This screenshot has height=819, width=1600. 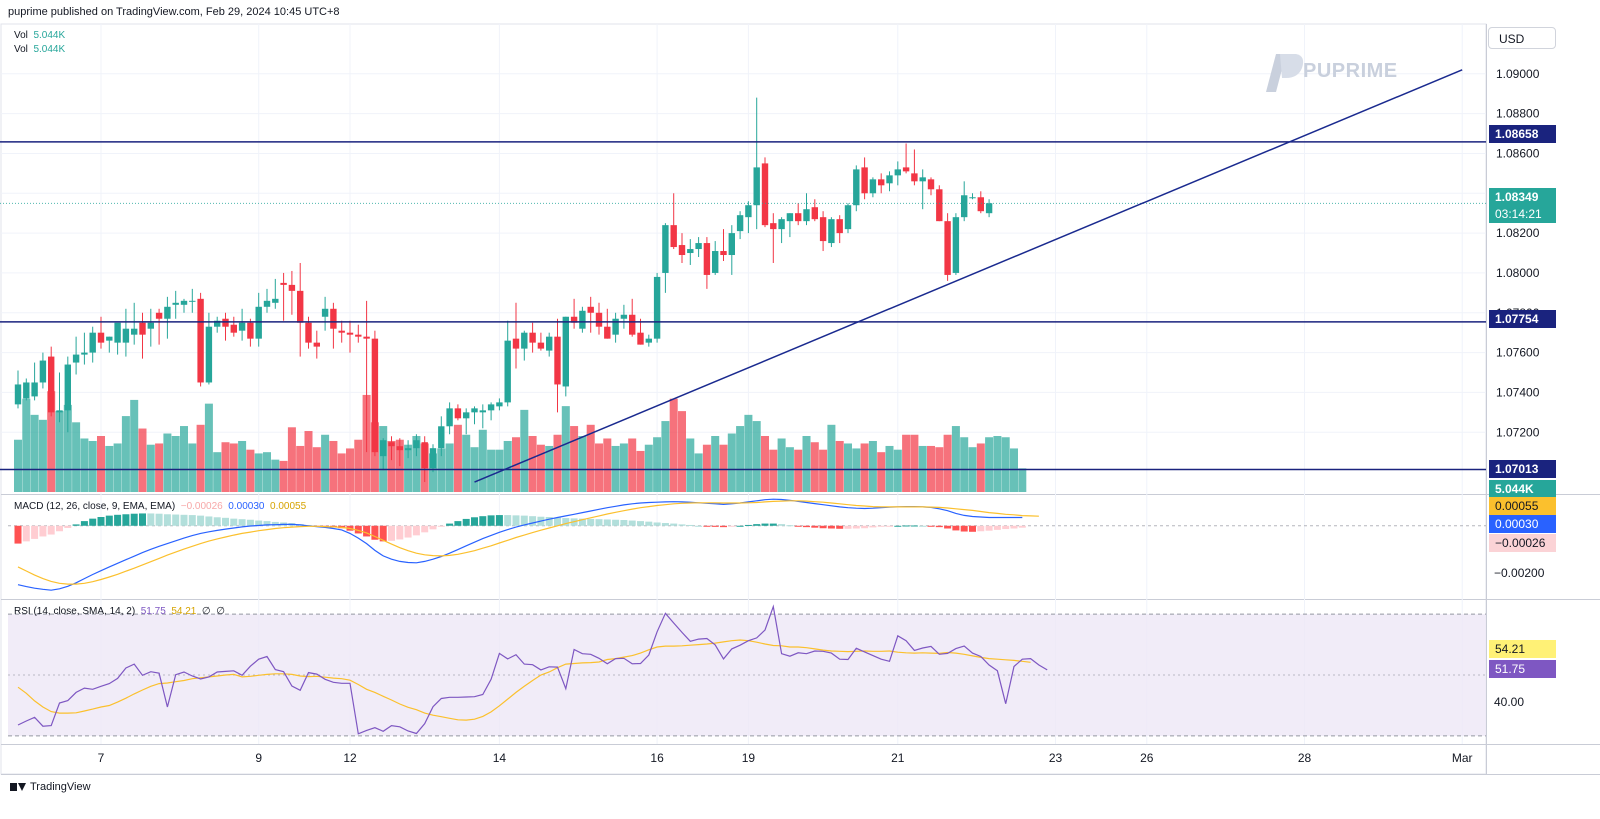 I want to click on rsi-axis-tick: 40.00, so click(x=1509, y=702).